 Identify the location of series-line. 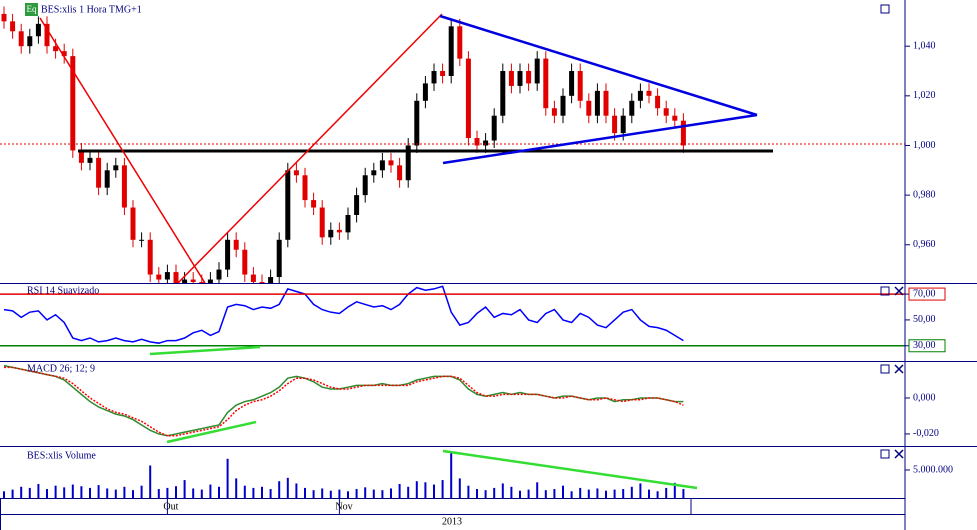
(344, 401).